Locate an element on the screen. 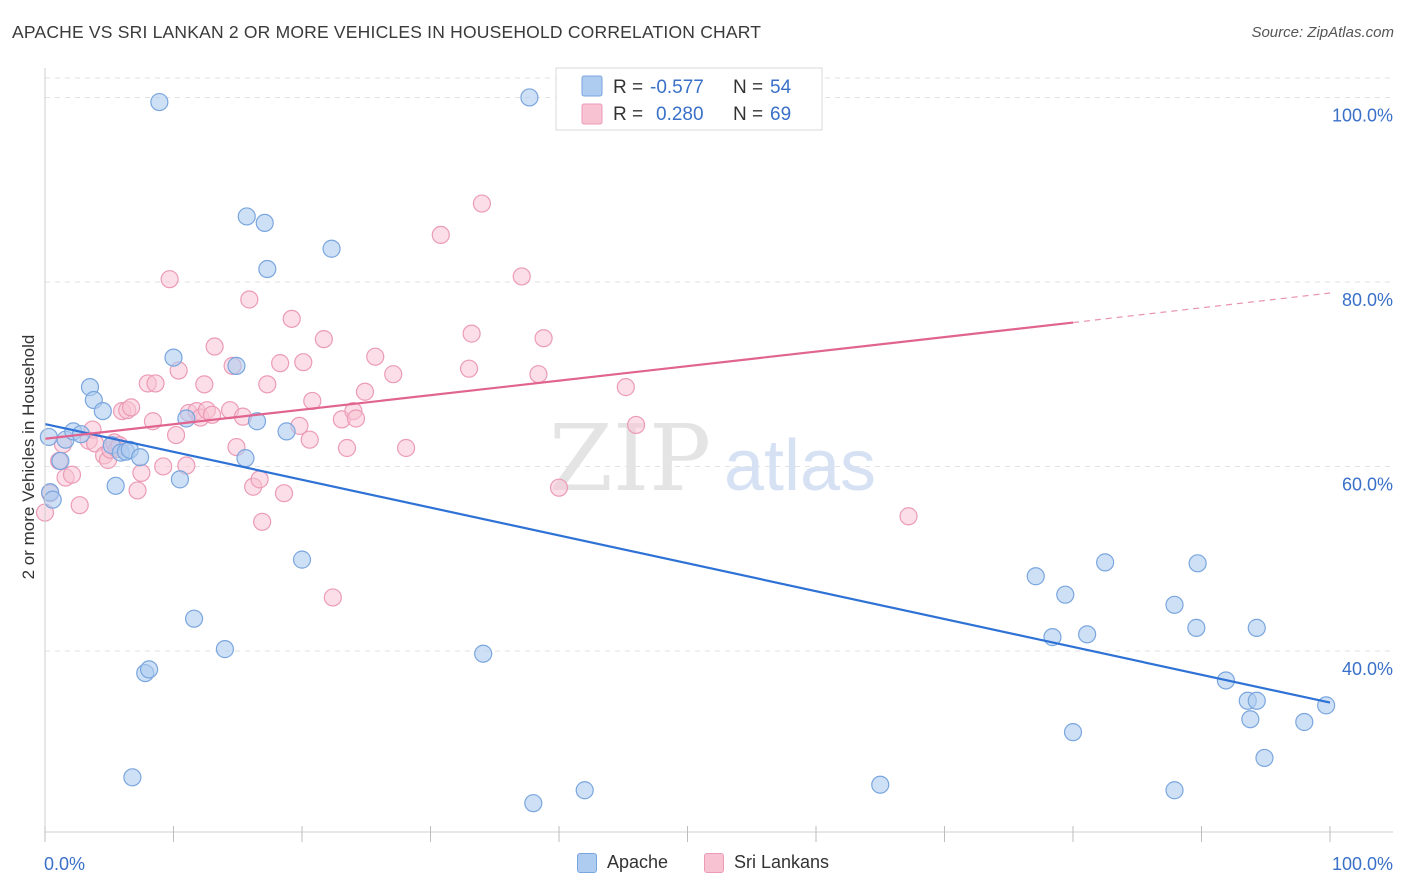  watermark-atlas: atlas is located at coordinates (800, 466).